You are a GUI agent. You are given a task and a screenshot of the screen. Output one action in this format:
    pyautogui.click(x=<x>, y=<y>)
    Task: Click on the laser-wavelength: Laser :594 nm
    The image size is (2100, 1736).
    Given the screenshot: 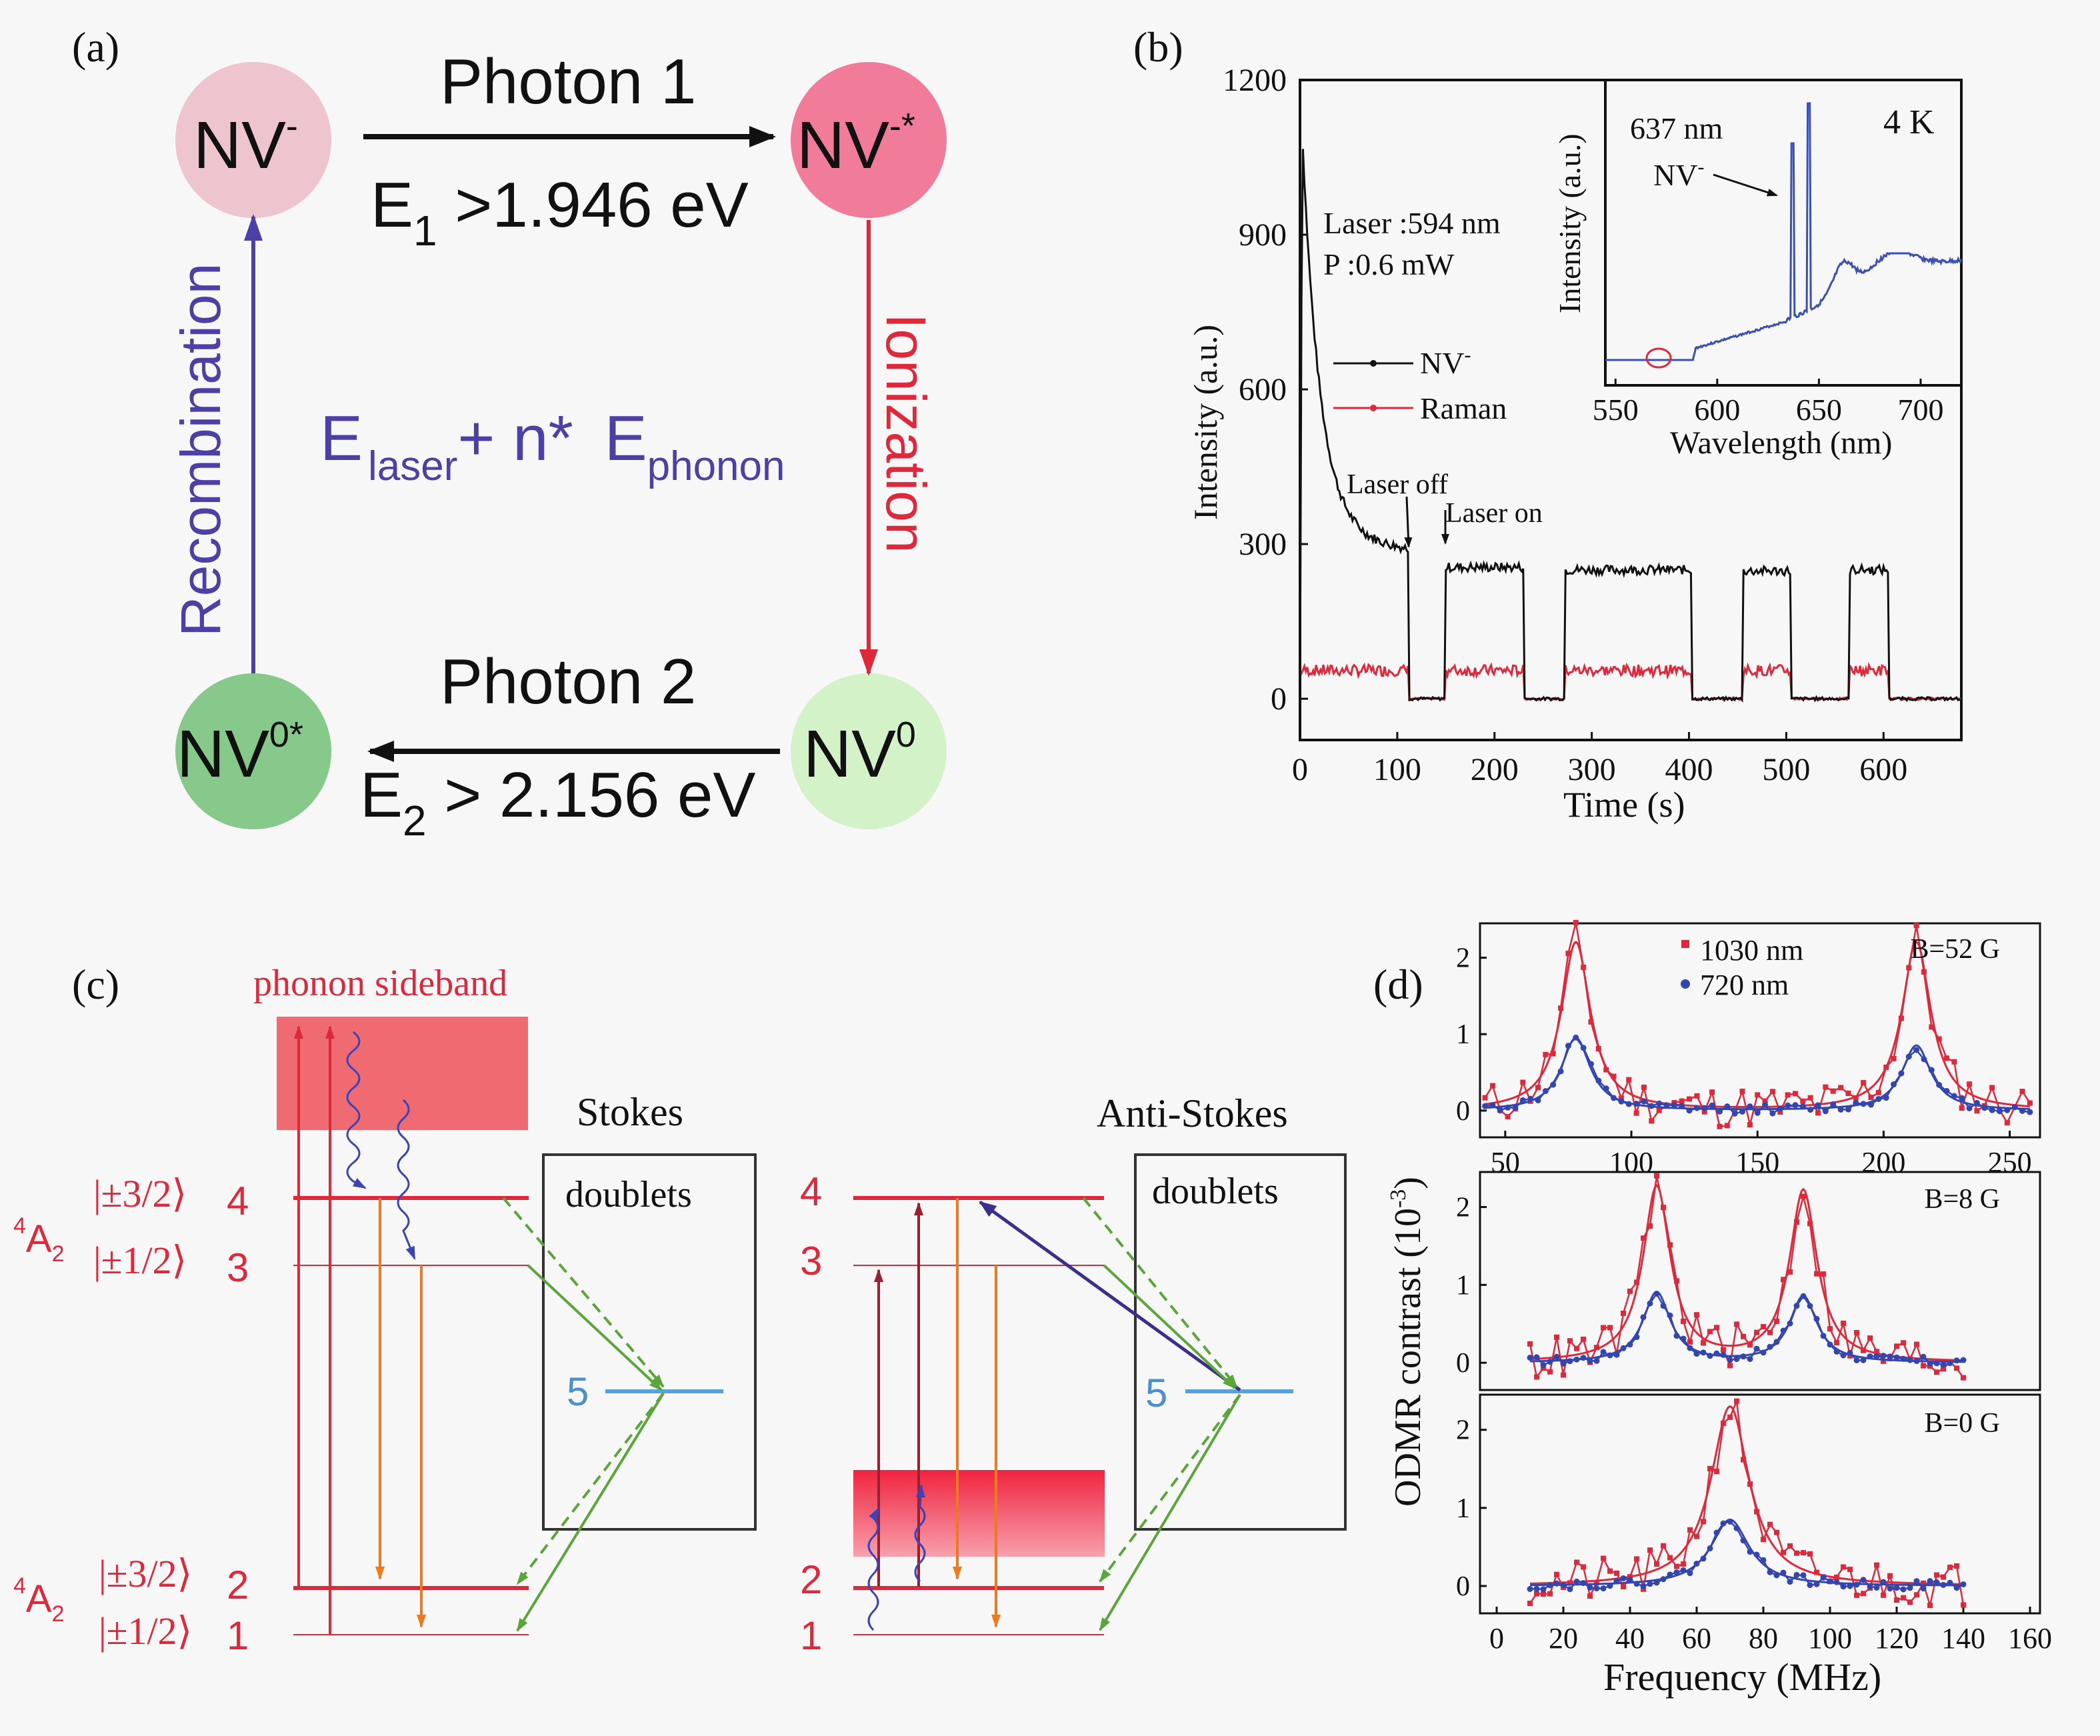 What is the action you would take?
    pyautogui.click(x=1412, y=223)
    